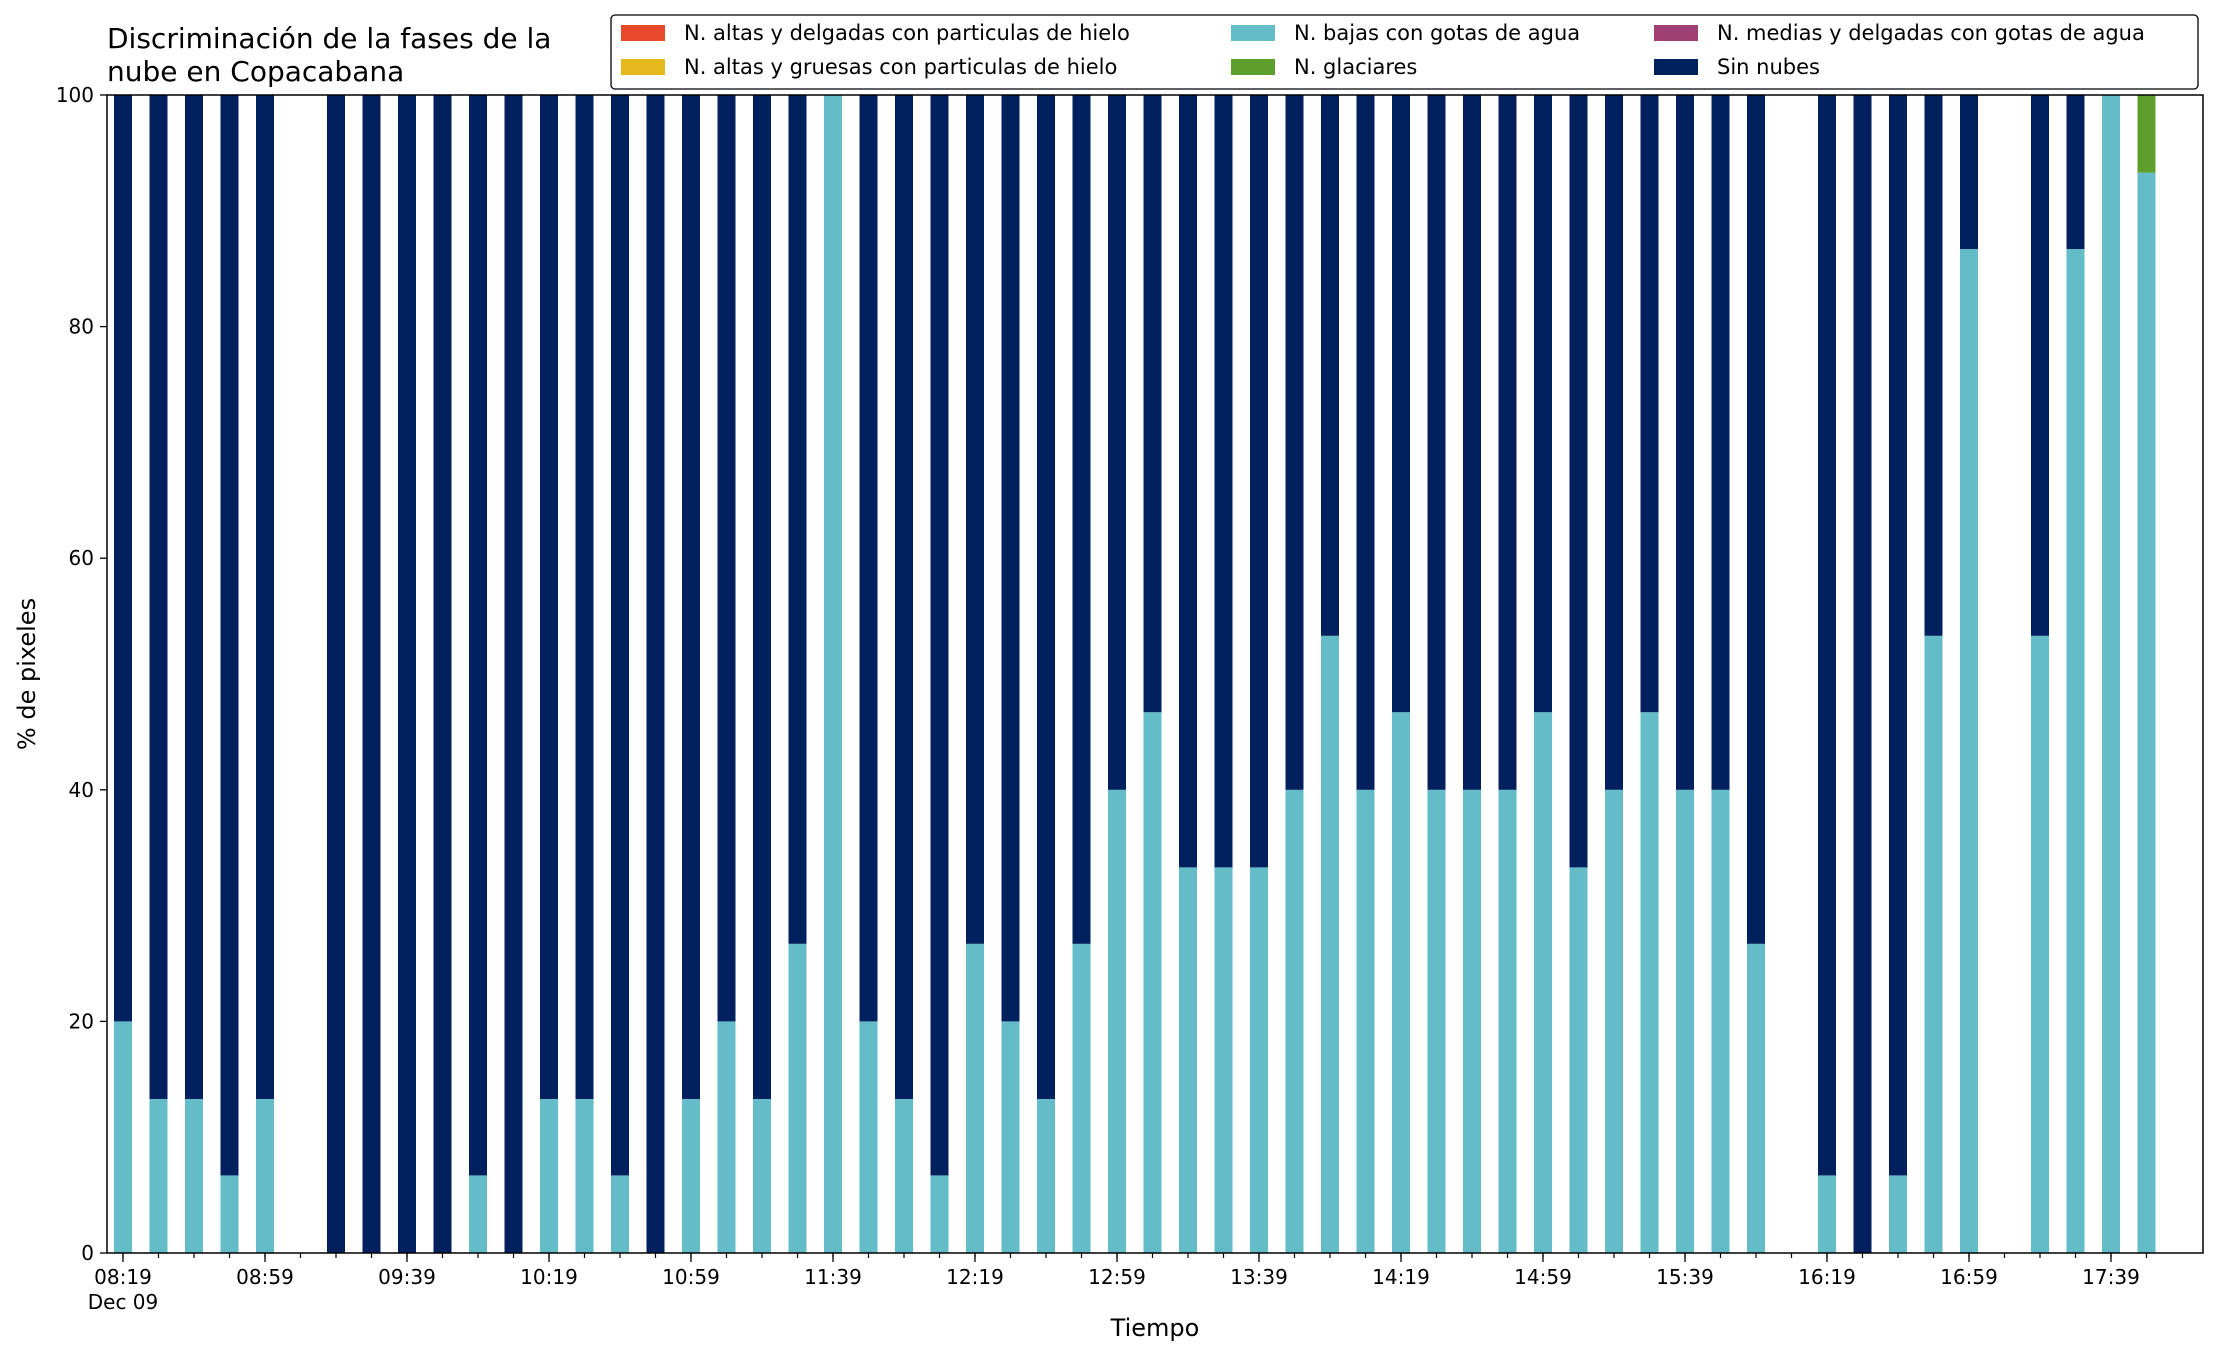 Image resolution: width=2216 pixels, height=1359 pixels. What do you see at coordinates (1649, 404) in the screenshot?
I see `bar-6-15:29` at bounding box center [1649, 404].